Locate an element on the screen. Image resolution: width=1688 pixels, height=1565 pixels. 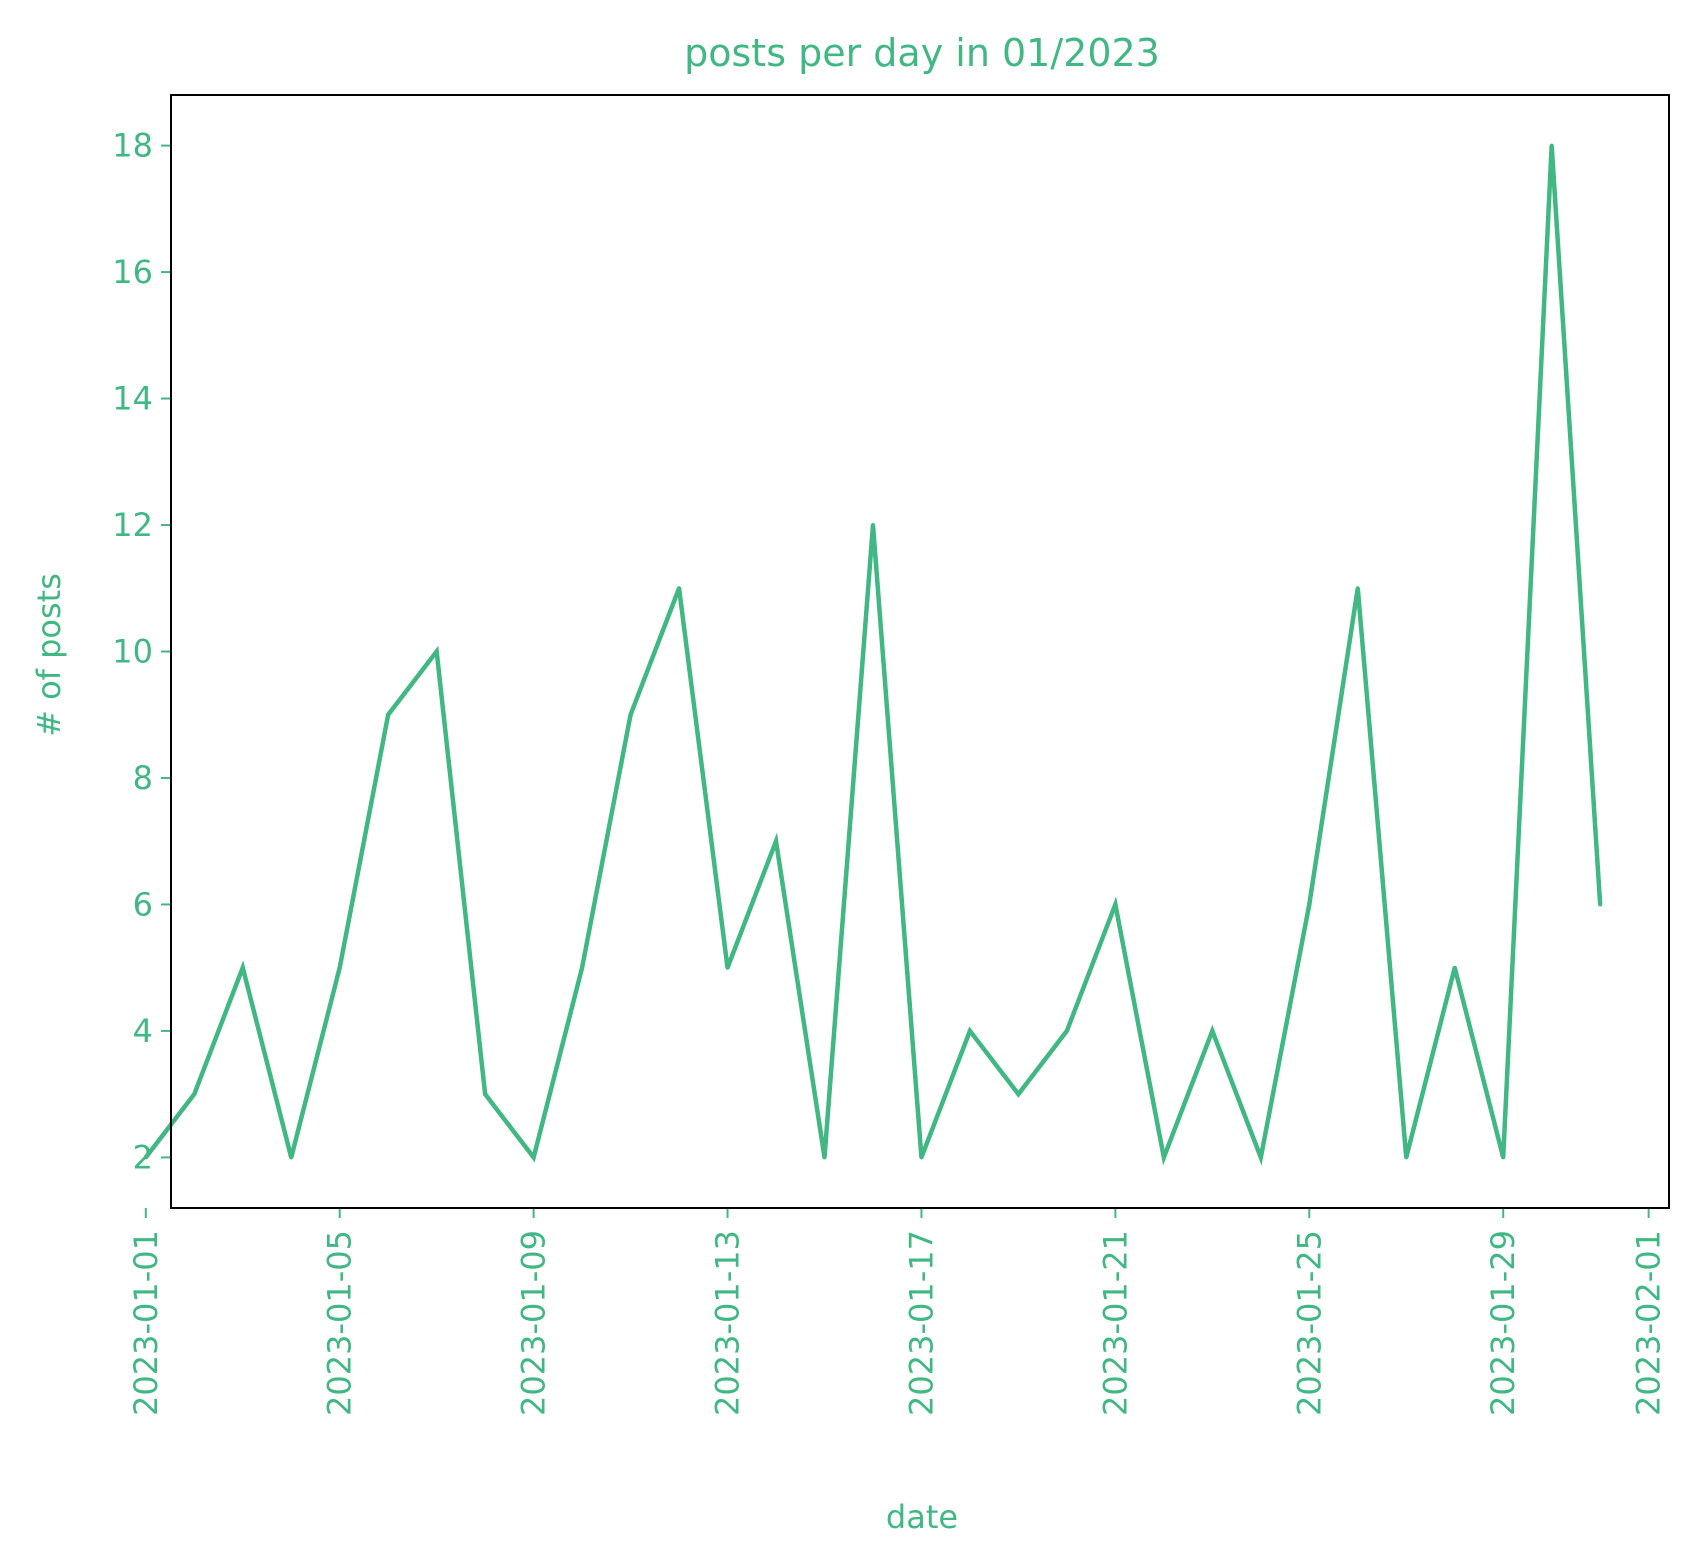
x-tick-label: 2023-01-13 is located at coordinates (728, 1323).